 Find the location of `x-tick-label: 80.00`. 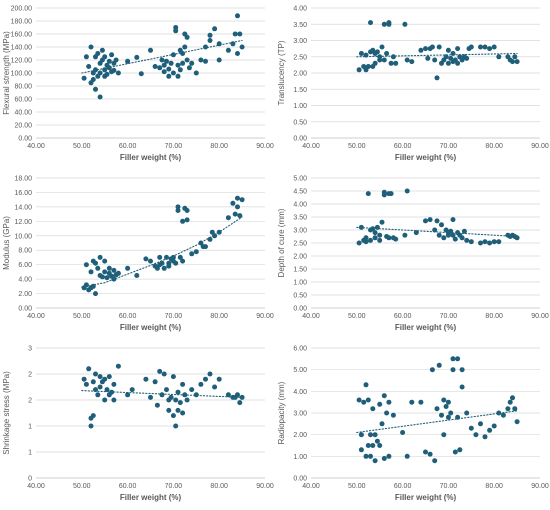

x-tick-label: 80.00 is located at coordinates (494, 146).